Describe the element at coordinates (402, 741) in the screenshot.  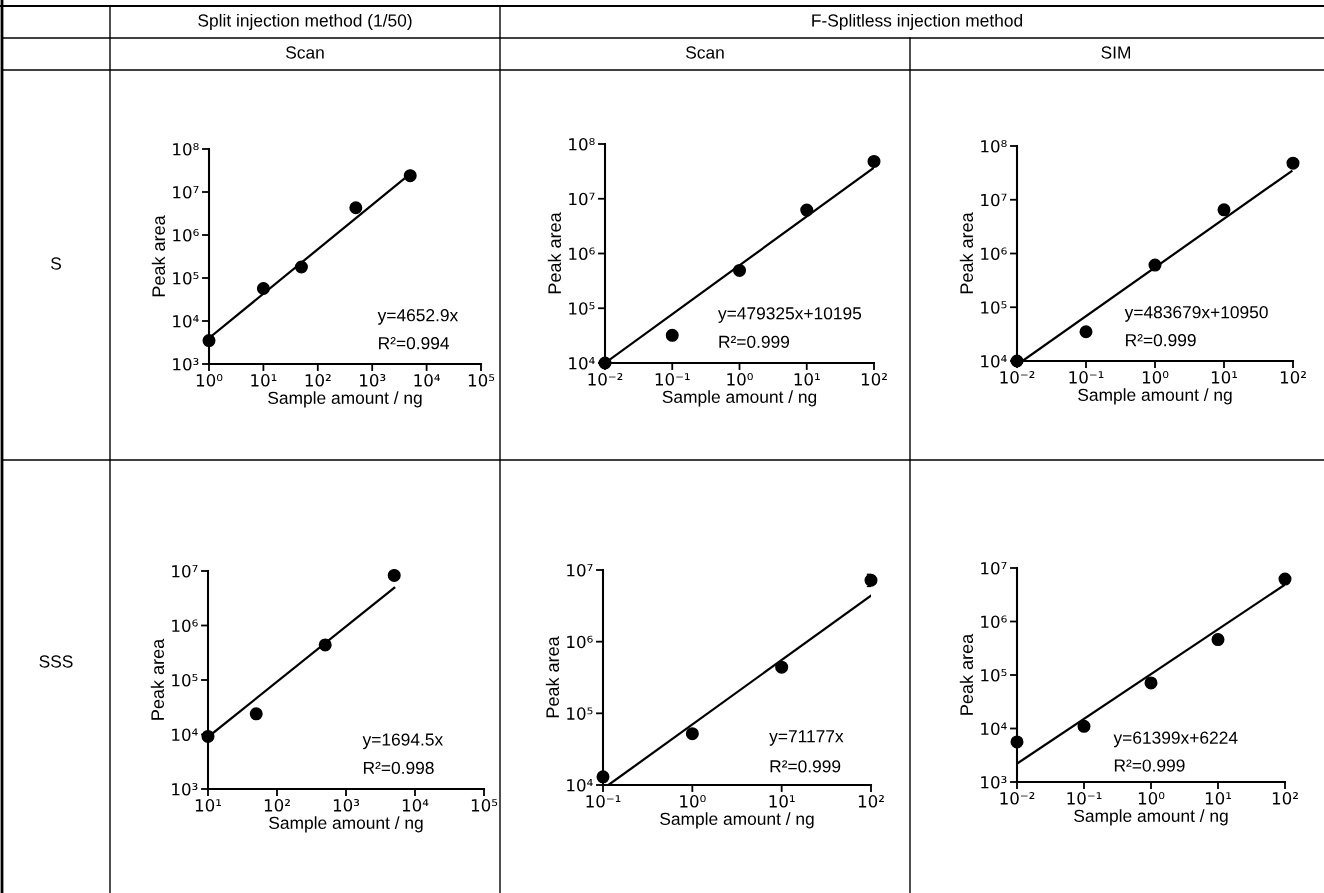
I see `annotation: y=1694.5x` at that location.